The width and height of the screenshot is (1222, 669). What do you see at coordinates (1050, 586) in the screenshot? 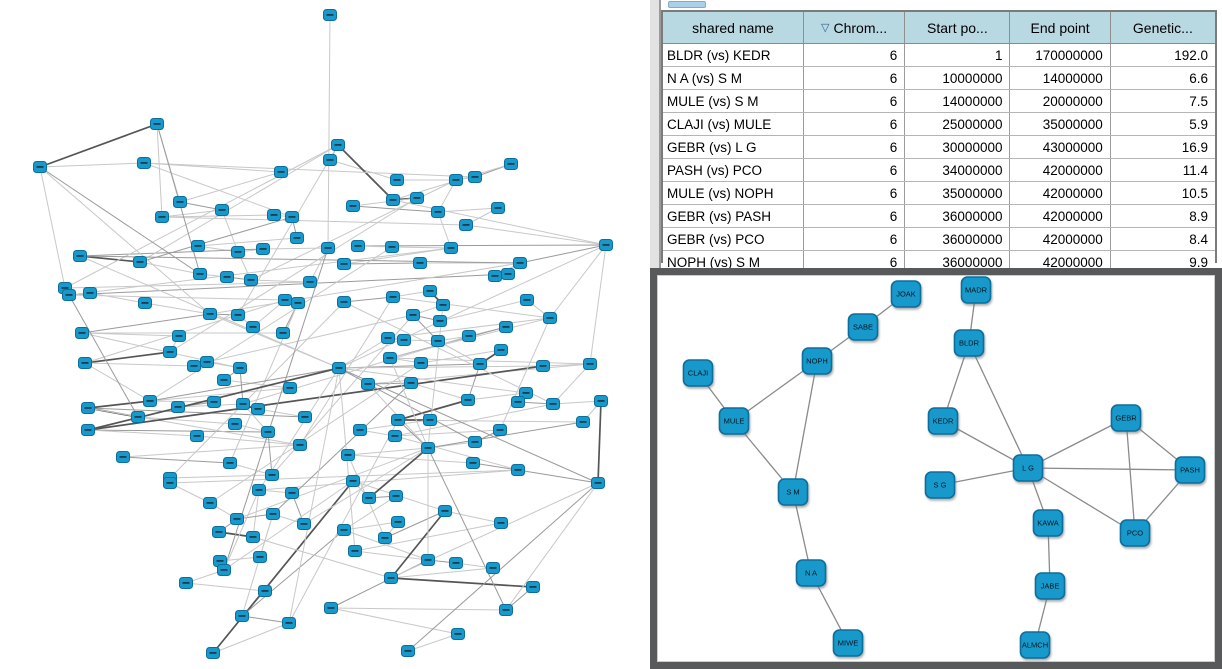
I see `graph-node-jabe: JABE` at bounding box center [1050, 586].